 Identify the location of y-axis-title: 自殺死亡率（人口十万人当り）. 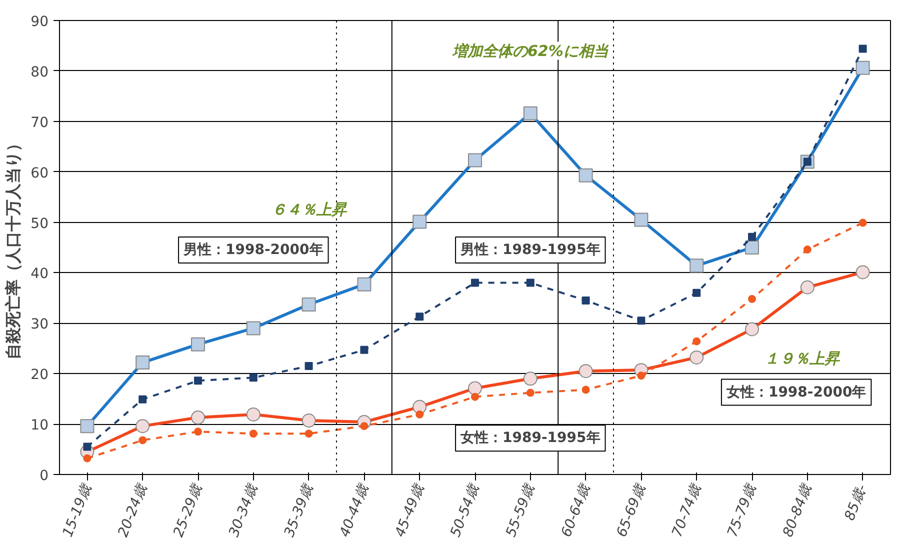
(13, 248).